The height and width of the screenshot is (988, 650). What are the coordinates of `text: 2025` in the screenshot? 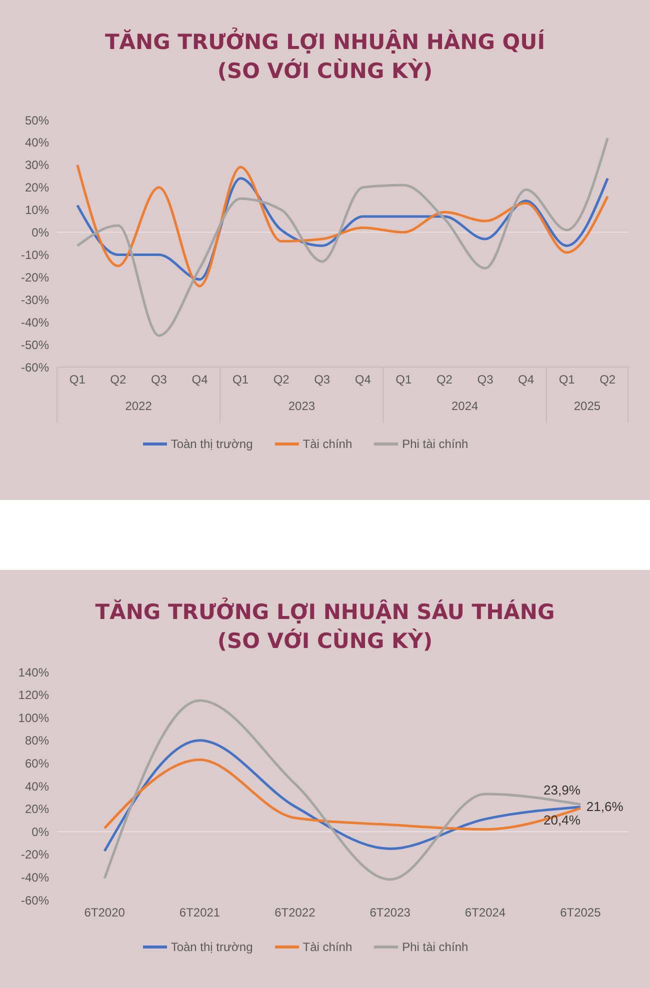 It's located at (587, 406).